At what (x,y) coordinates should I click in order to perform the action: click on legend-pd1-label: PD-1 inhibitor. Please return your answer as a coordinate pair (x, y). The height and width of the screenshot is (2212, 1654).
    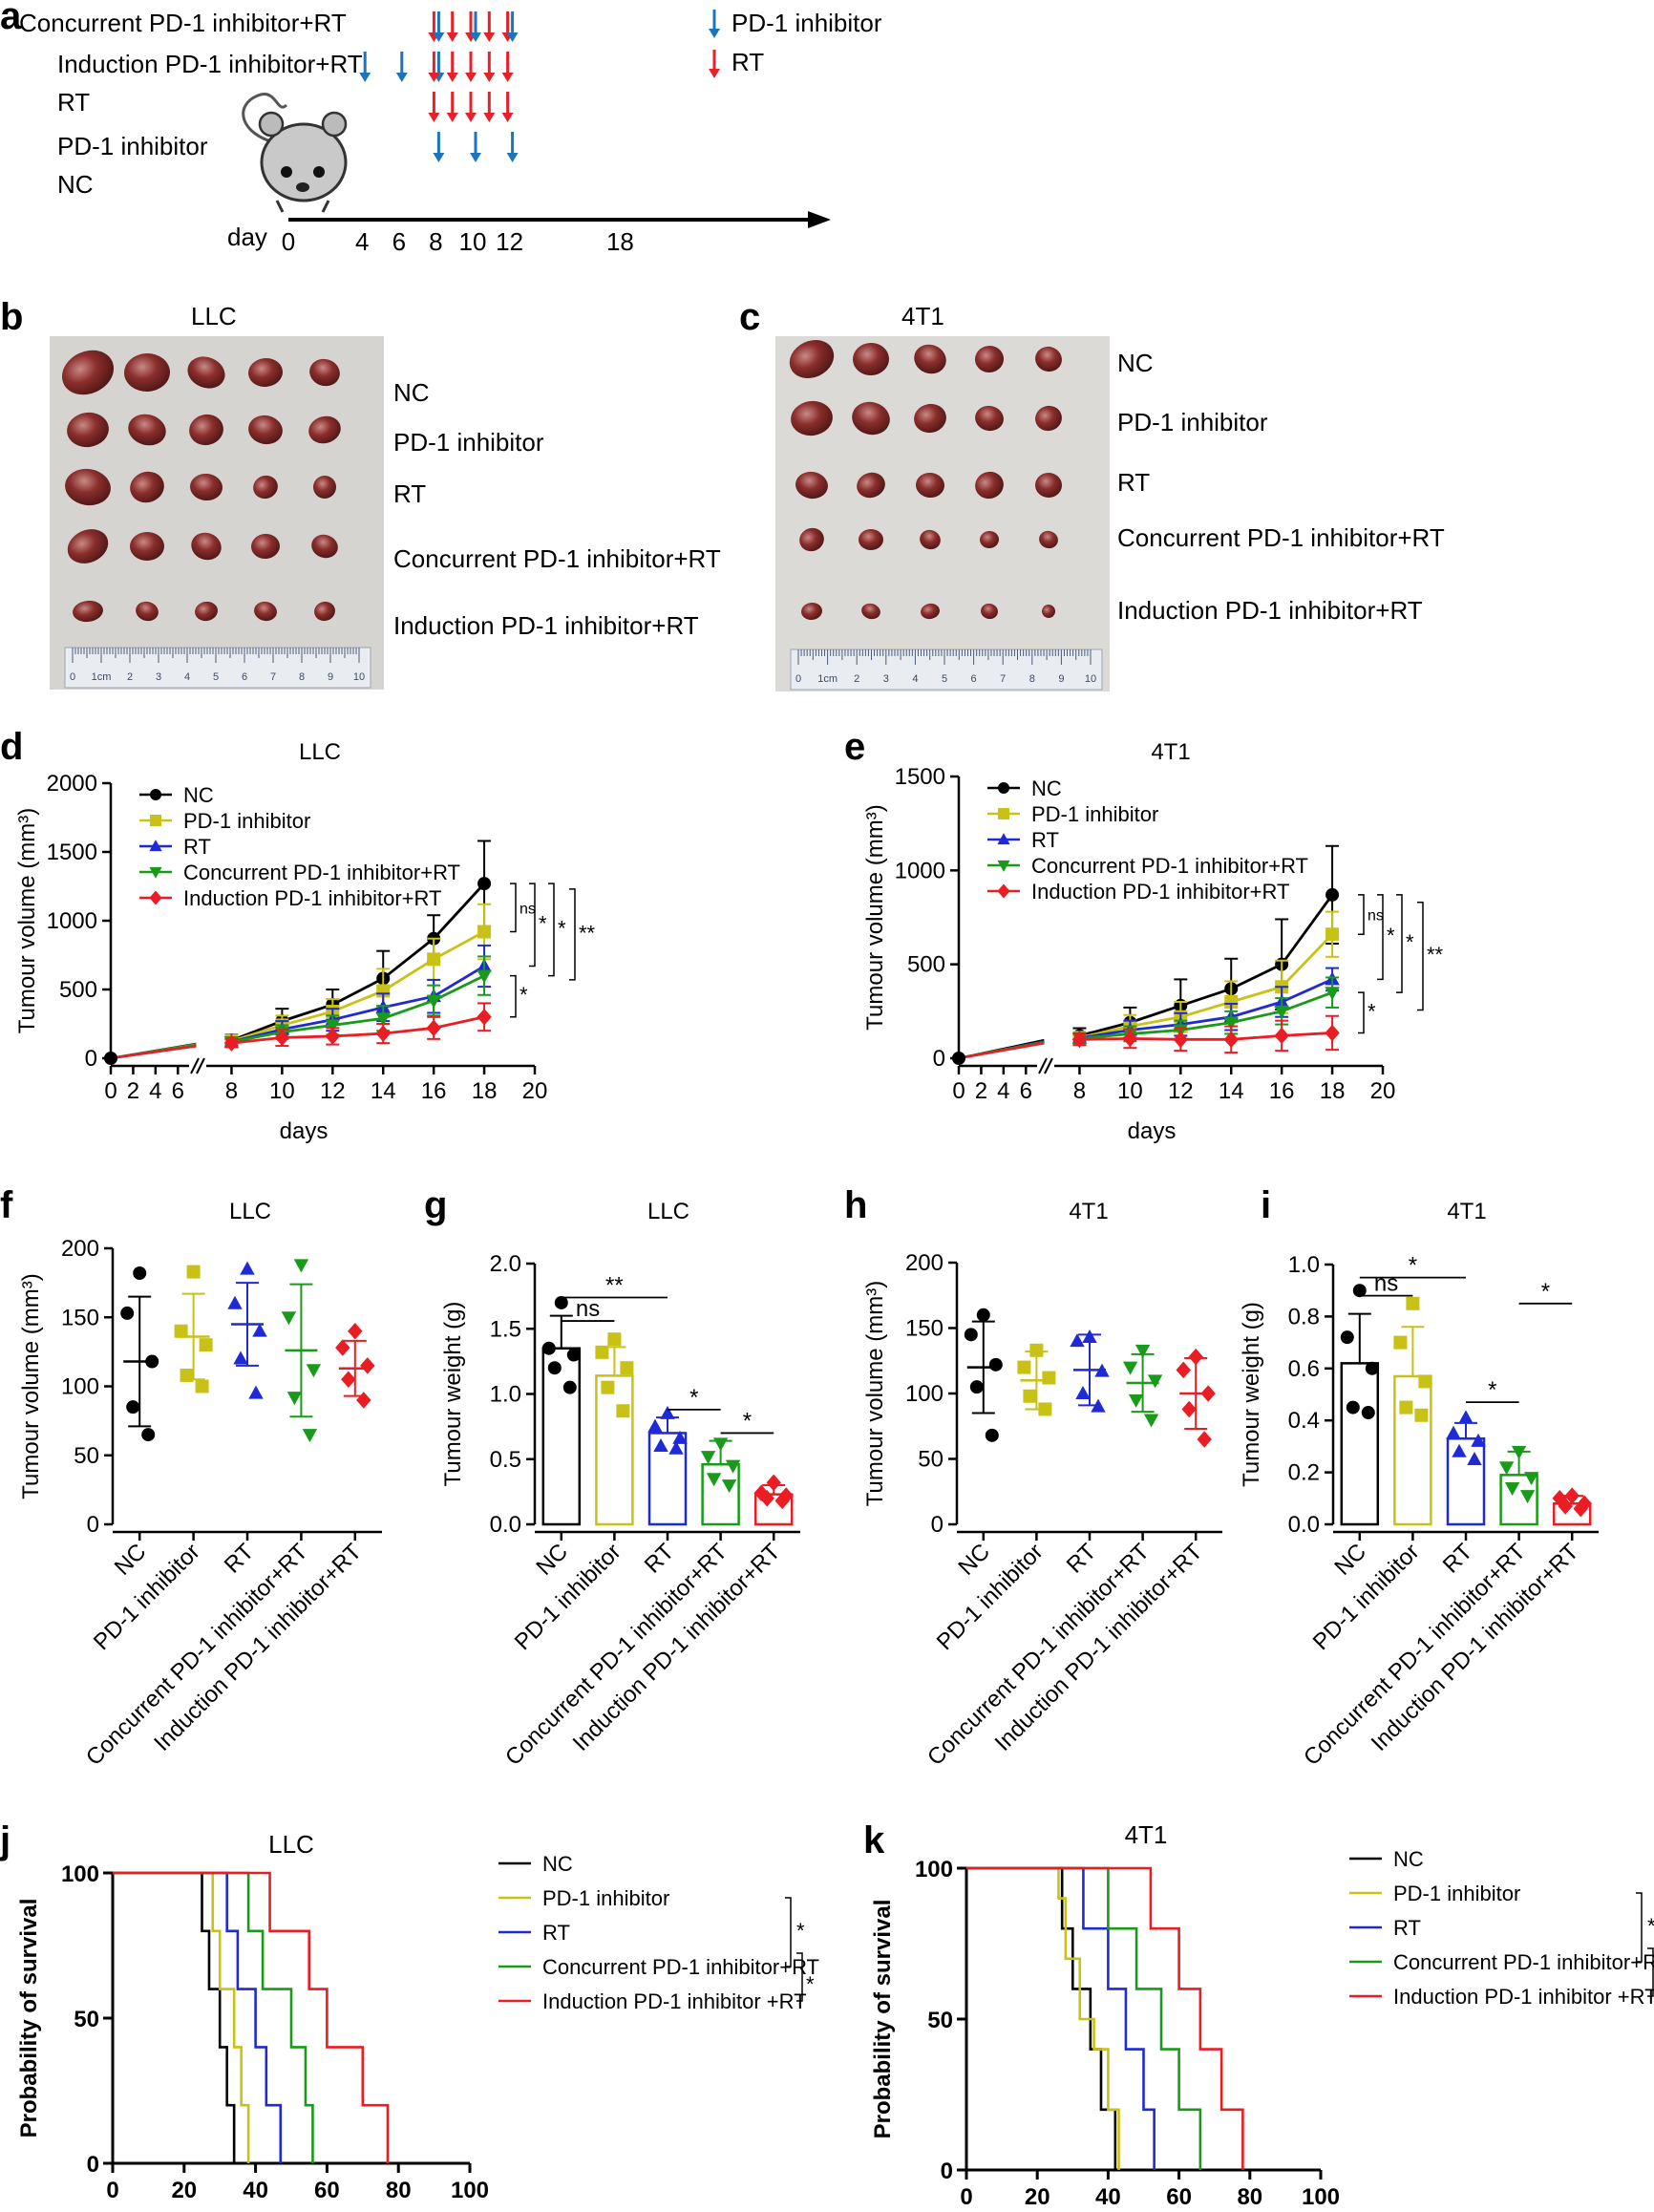
    Looking at the image, I should click on (807, 23).